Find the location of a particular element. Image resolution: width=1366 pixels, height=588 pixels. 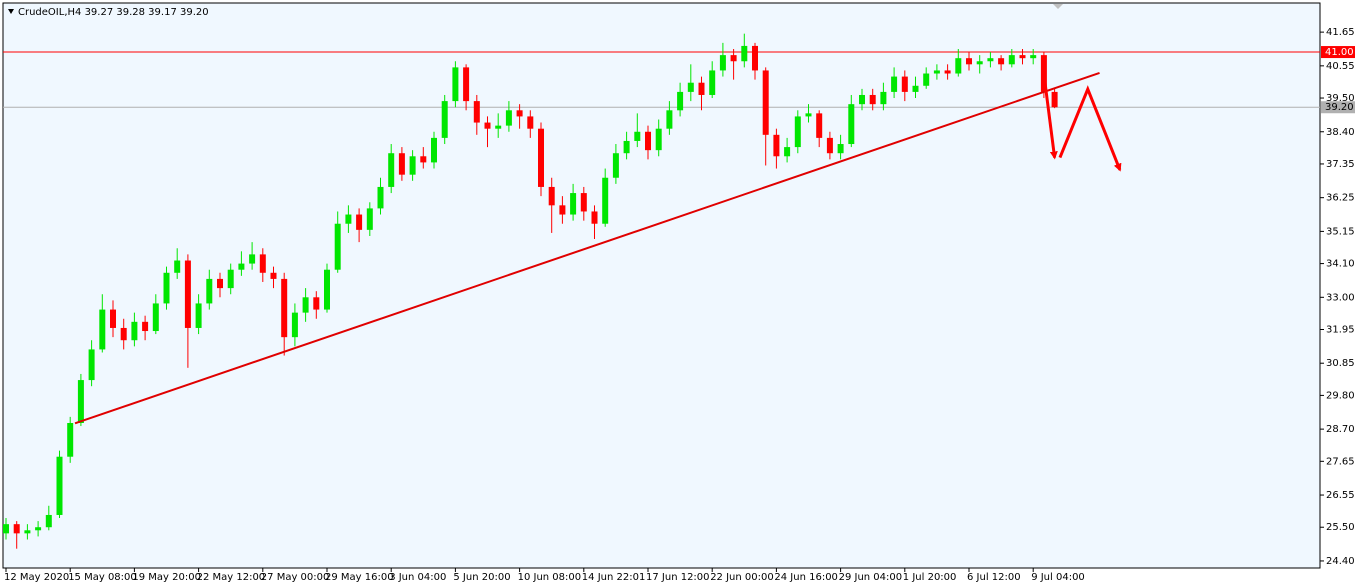

y-tick-label: 40.55 is located at coordinates (1340, 66).